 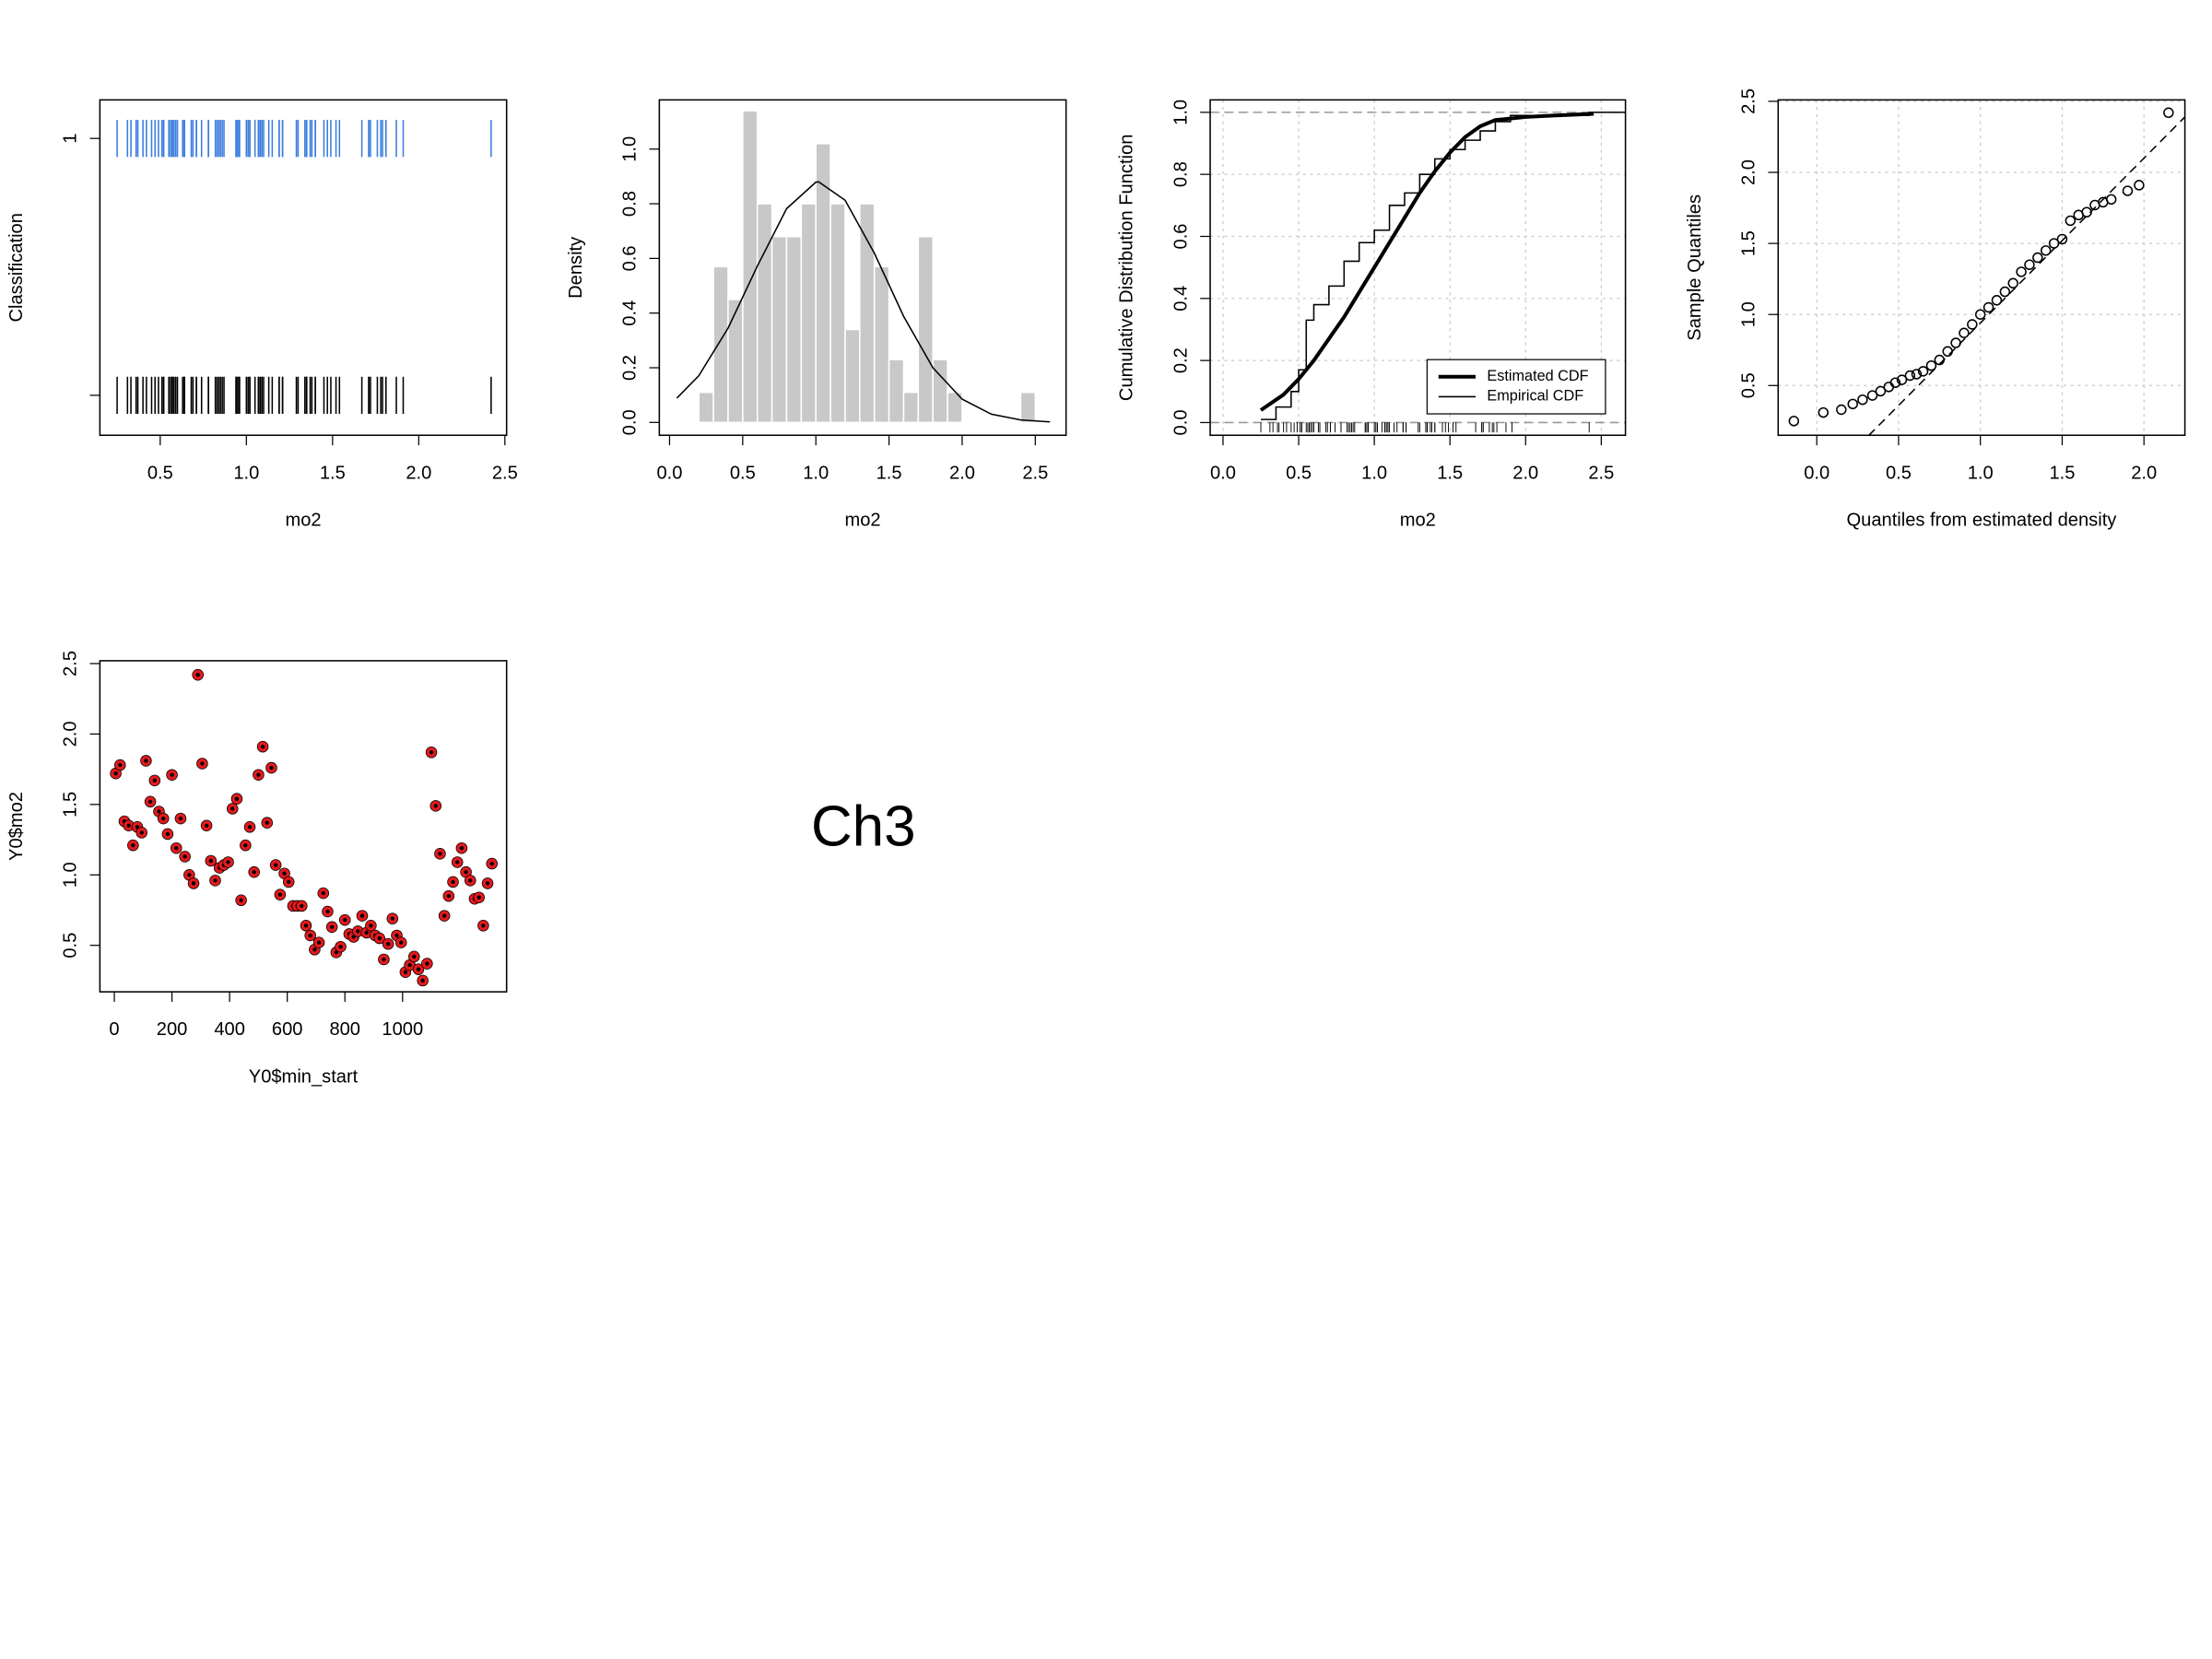 What do you see at coordinates (71, 664) in the screenshot?
I see `y-tick-label: 2.5` at bounding box center [71, 664].